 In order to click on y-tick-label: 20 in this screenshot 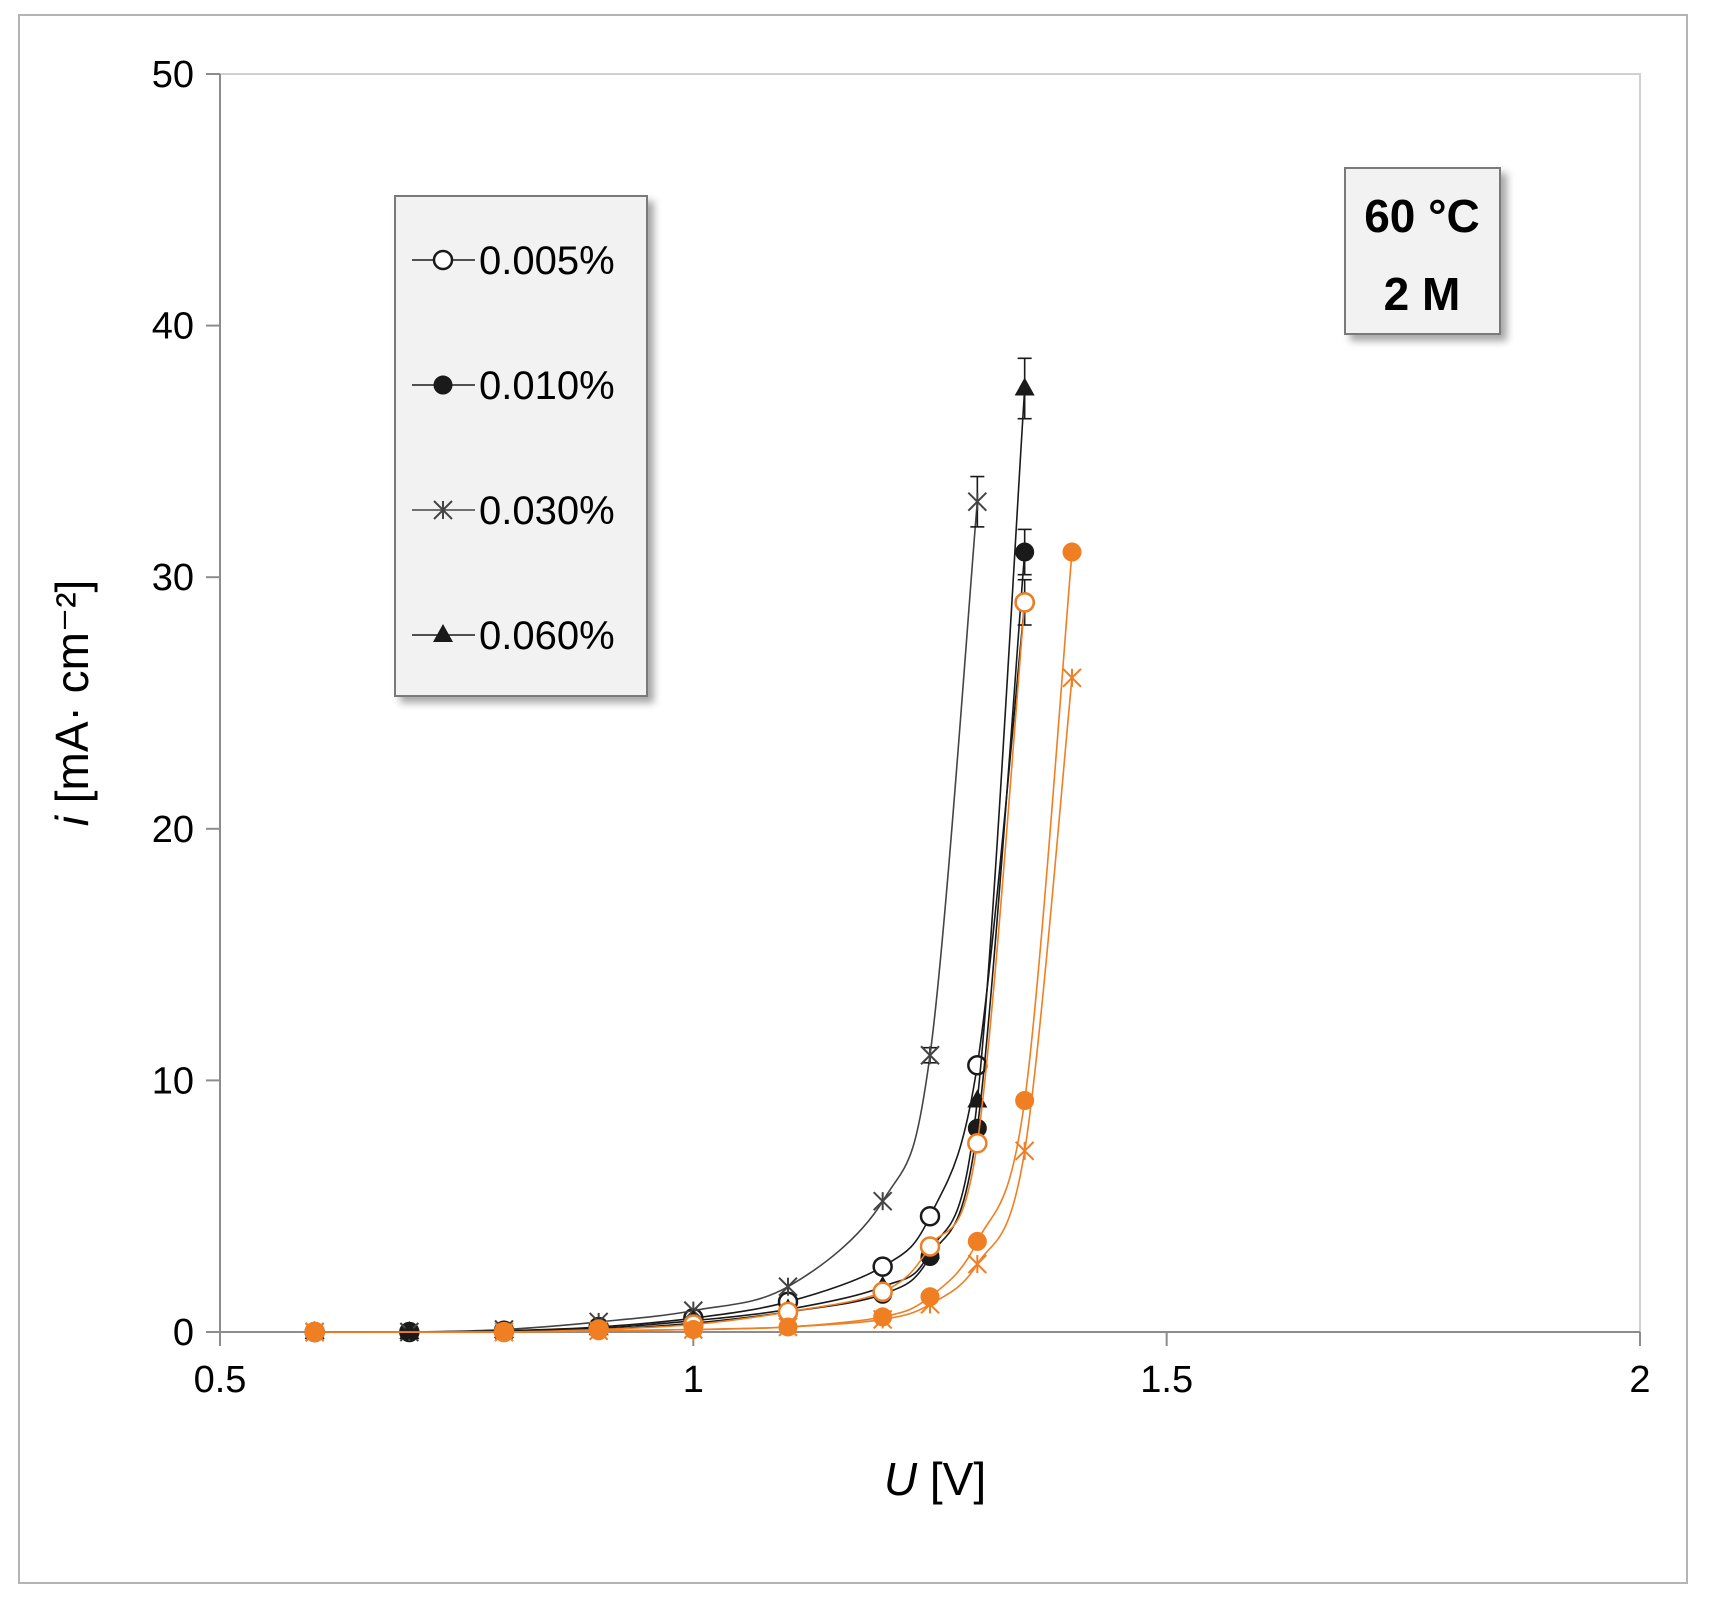, I will do `click(173, 830)`.